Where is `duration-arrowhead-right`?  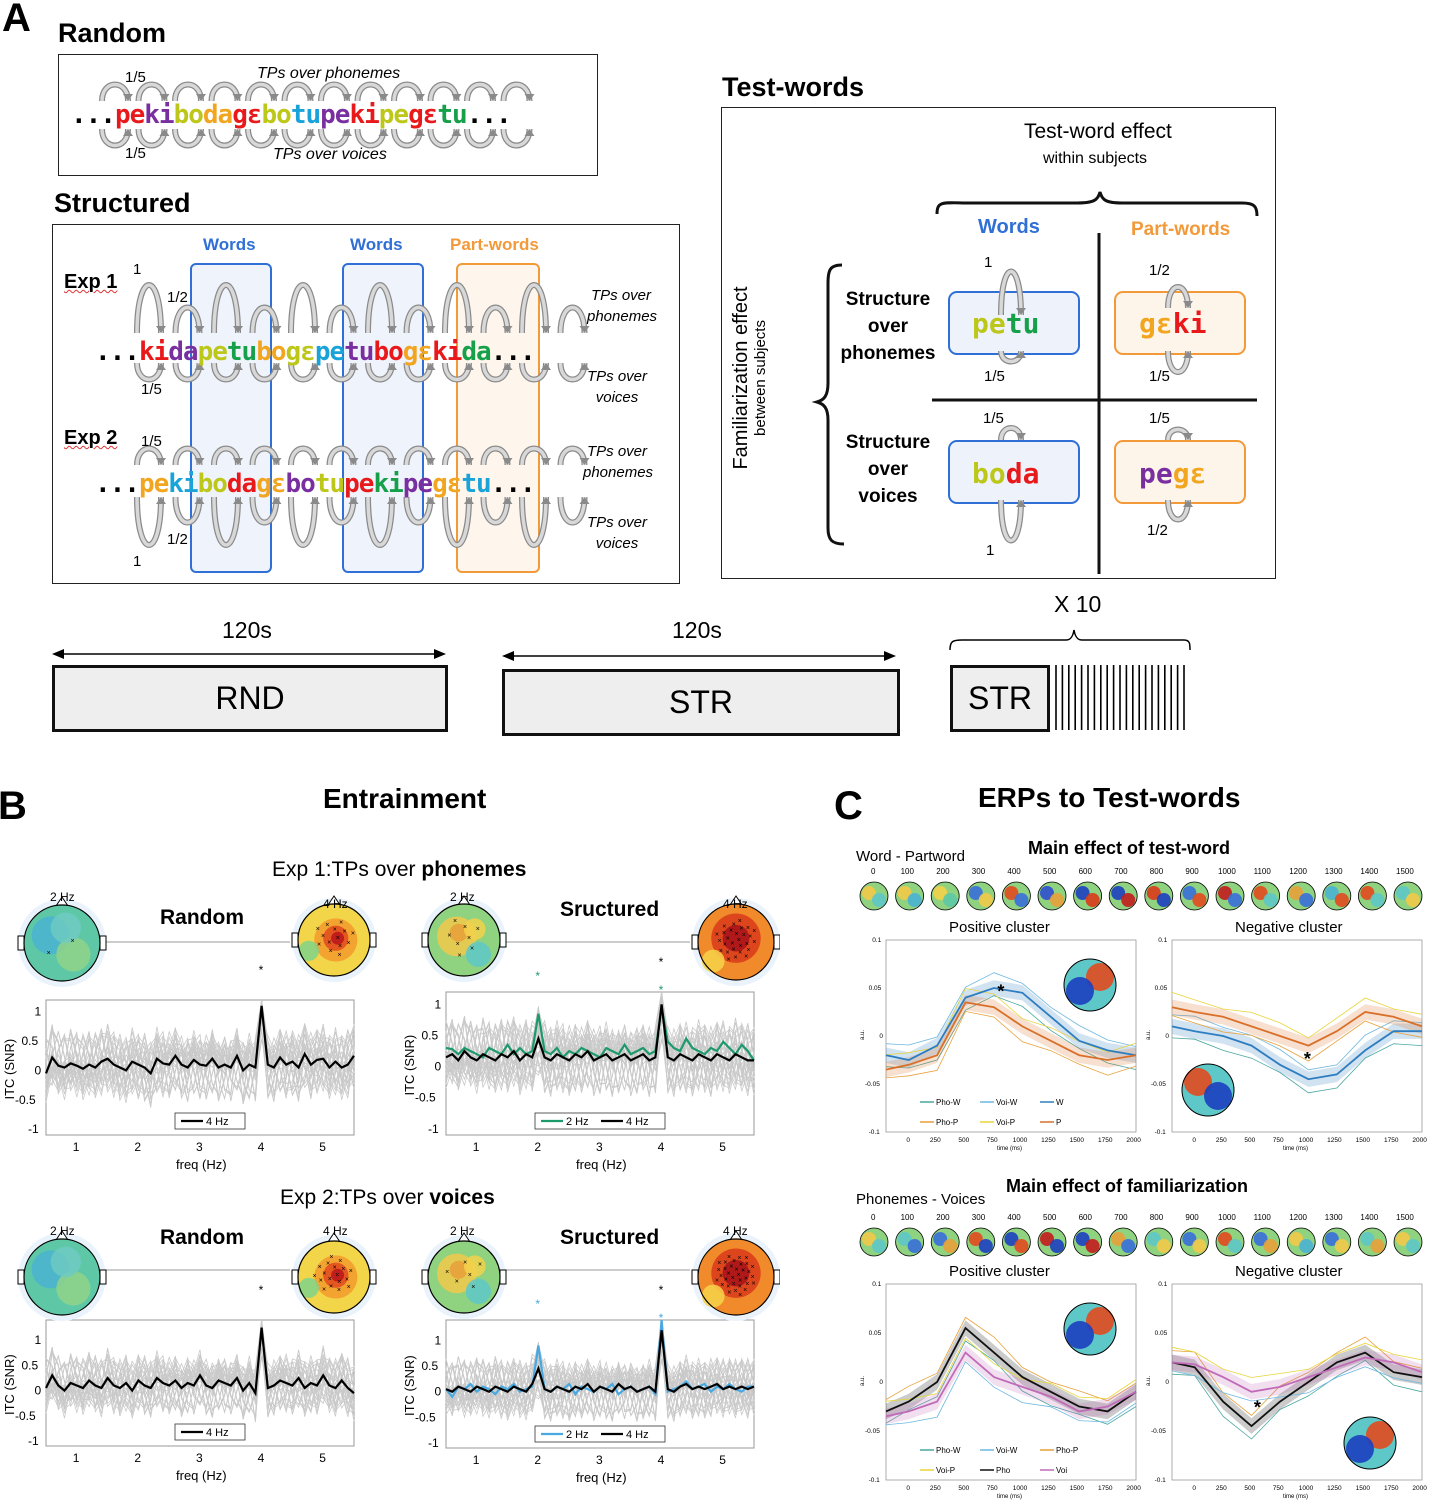 duration-arrowhead-right is located at coordinates (440, 654).